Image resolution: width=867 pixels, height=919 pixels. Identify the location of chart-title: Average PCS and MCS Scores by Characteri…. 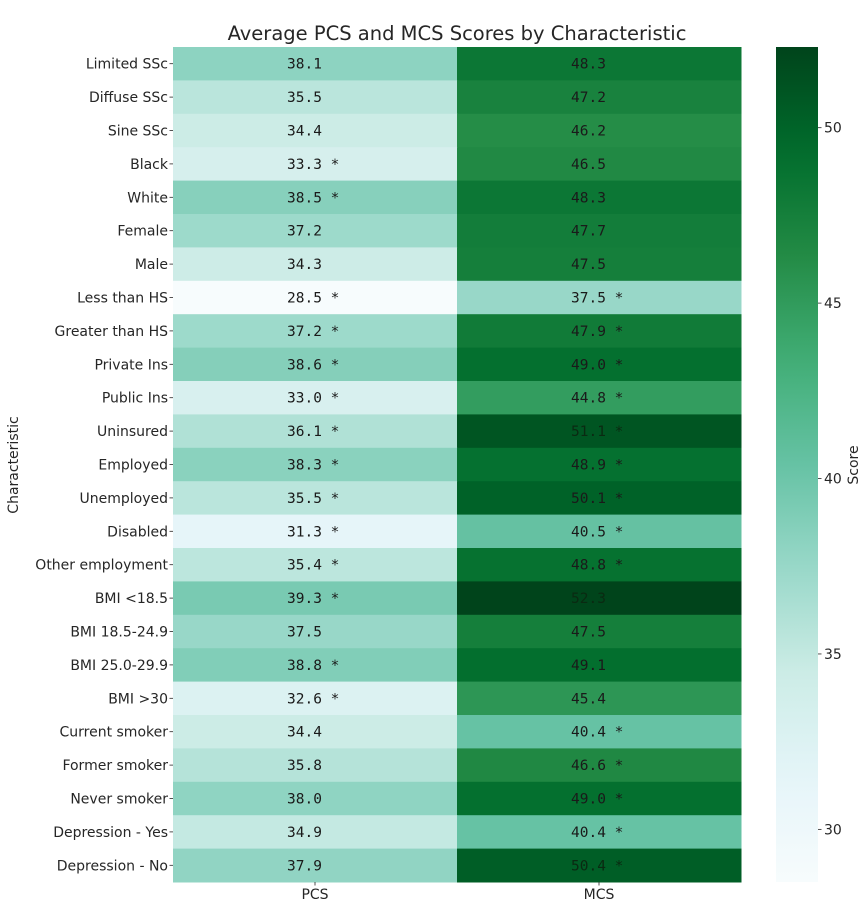
(457, 33).